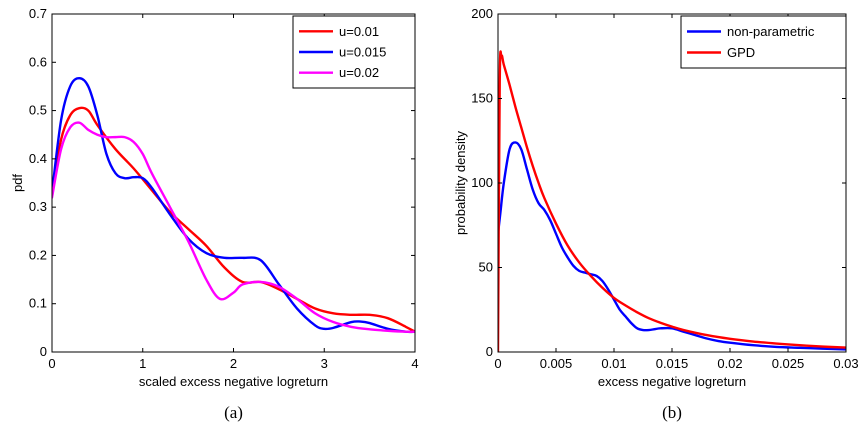 Image resolution: width=862 pixels, height=434 pixels. I want to click on legend-label: u=0.015, so click(362, 52).